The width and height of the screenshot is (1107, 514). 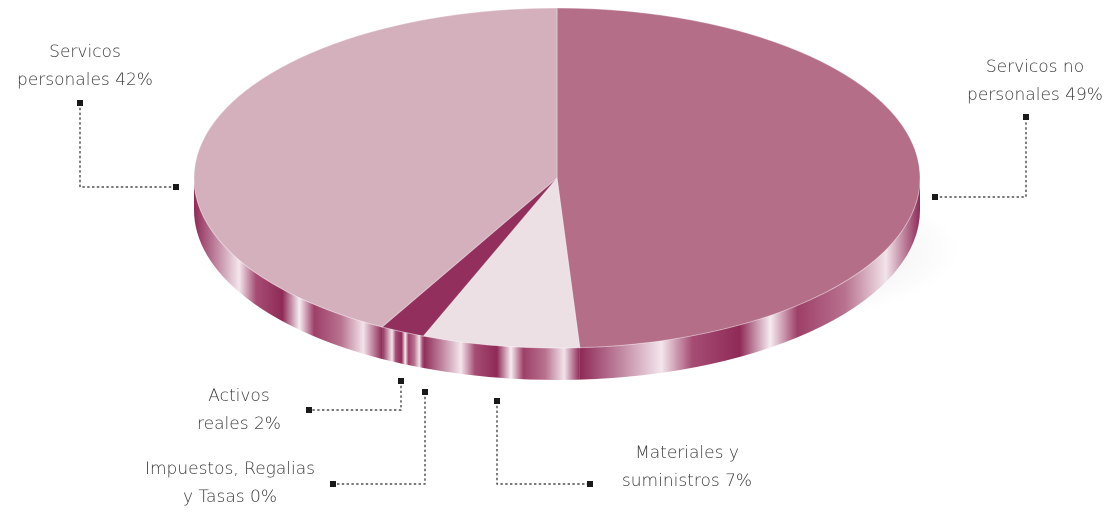 What do you see at coordinates (230, 497) in the screenshot?
I see `slice-label-line: y Tasas 0%` at bounding box center [230, 497].